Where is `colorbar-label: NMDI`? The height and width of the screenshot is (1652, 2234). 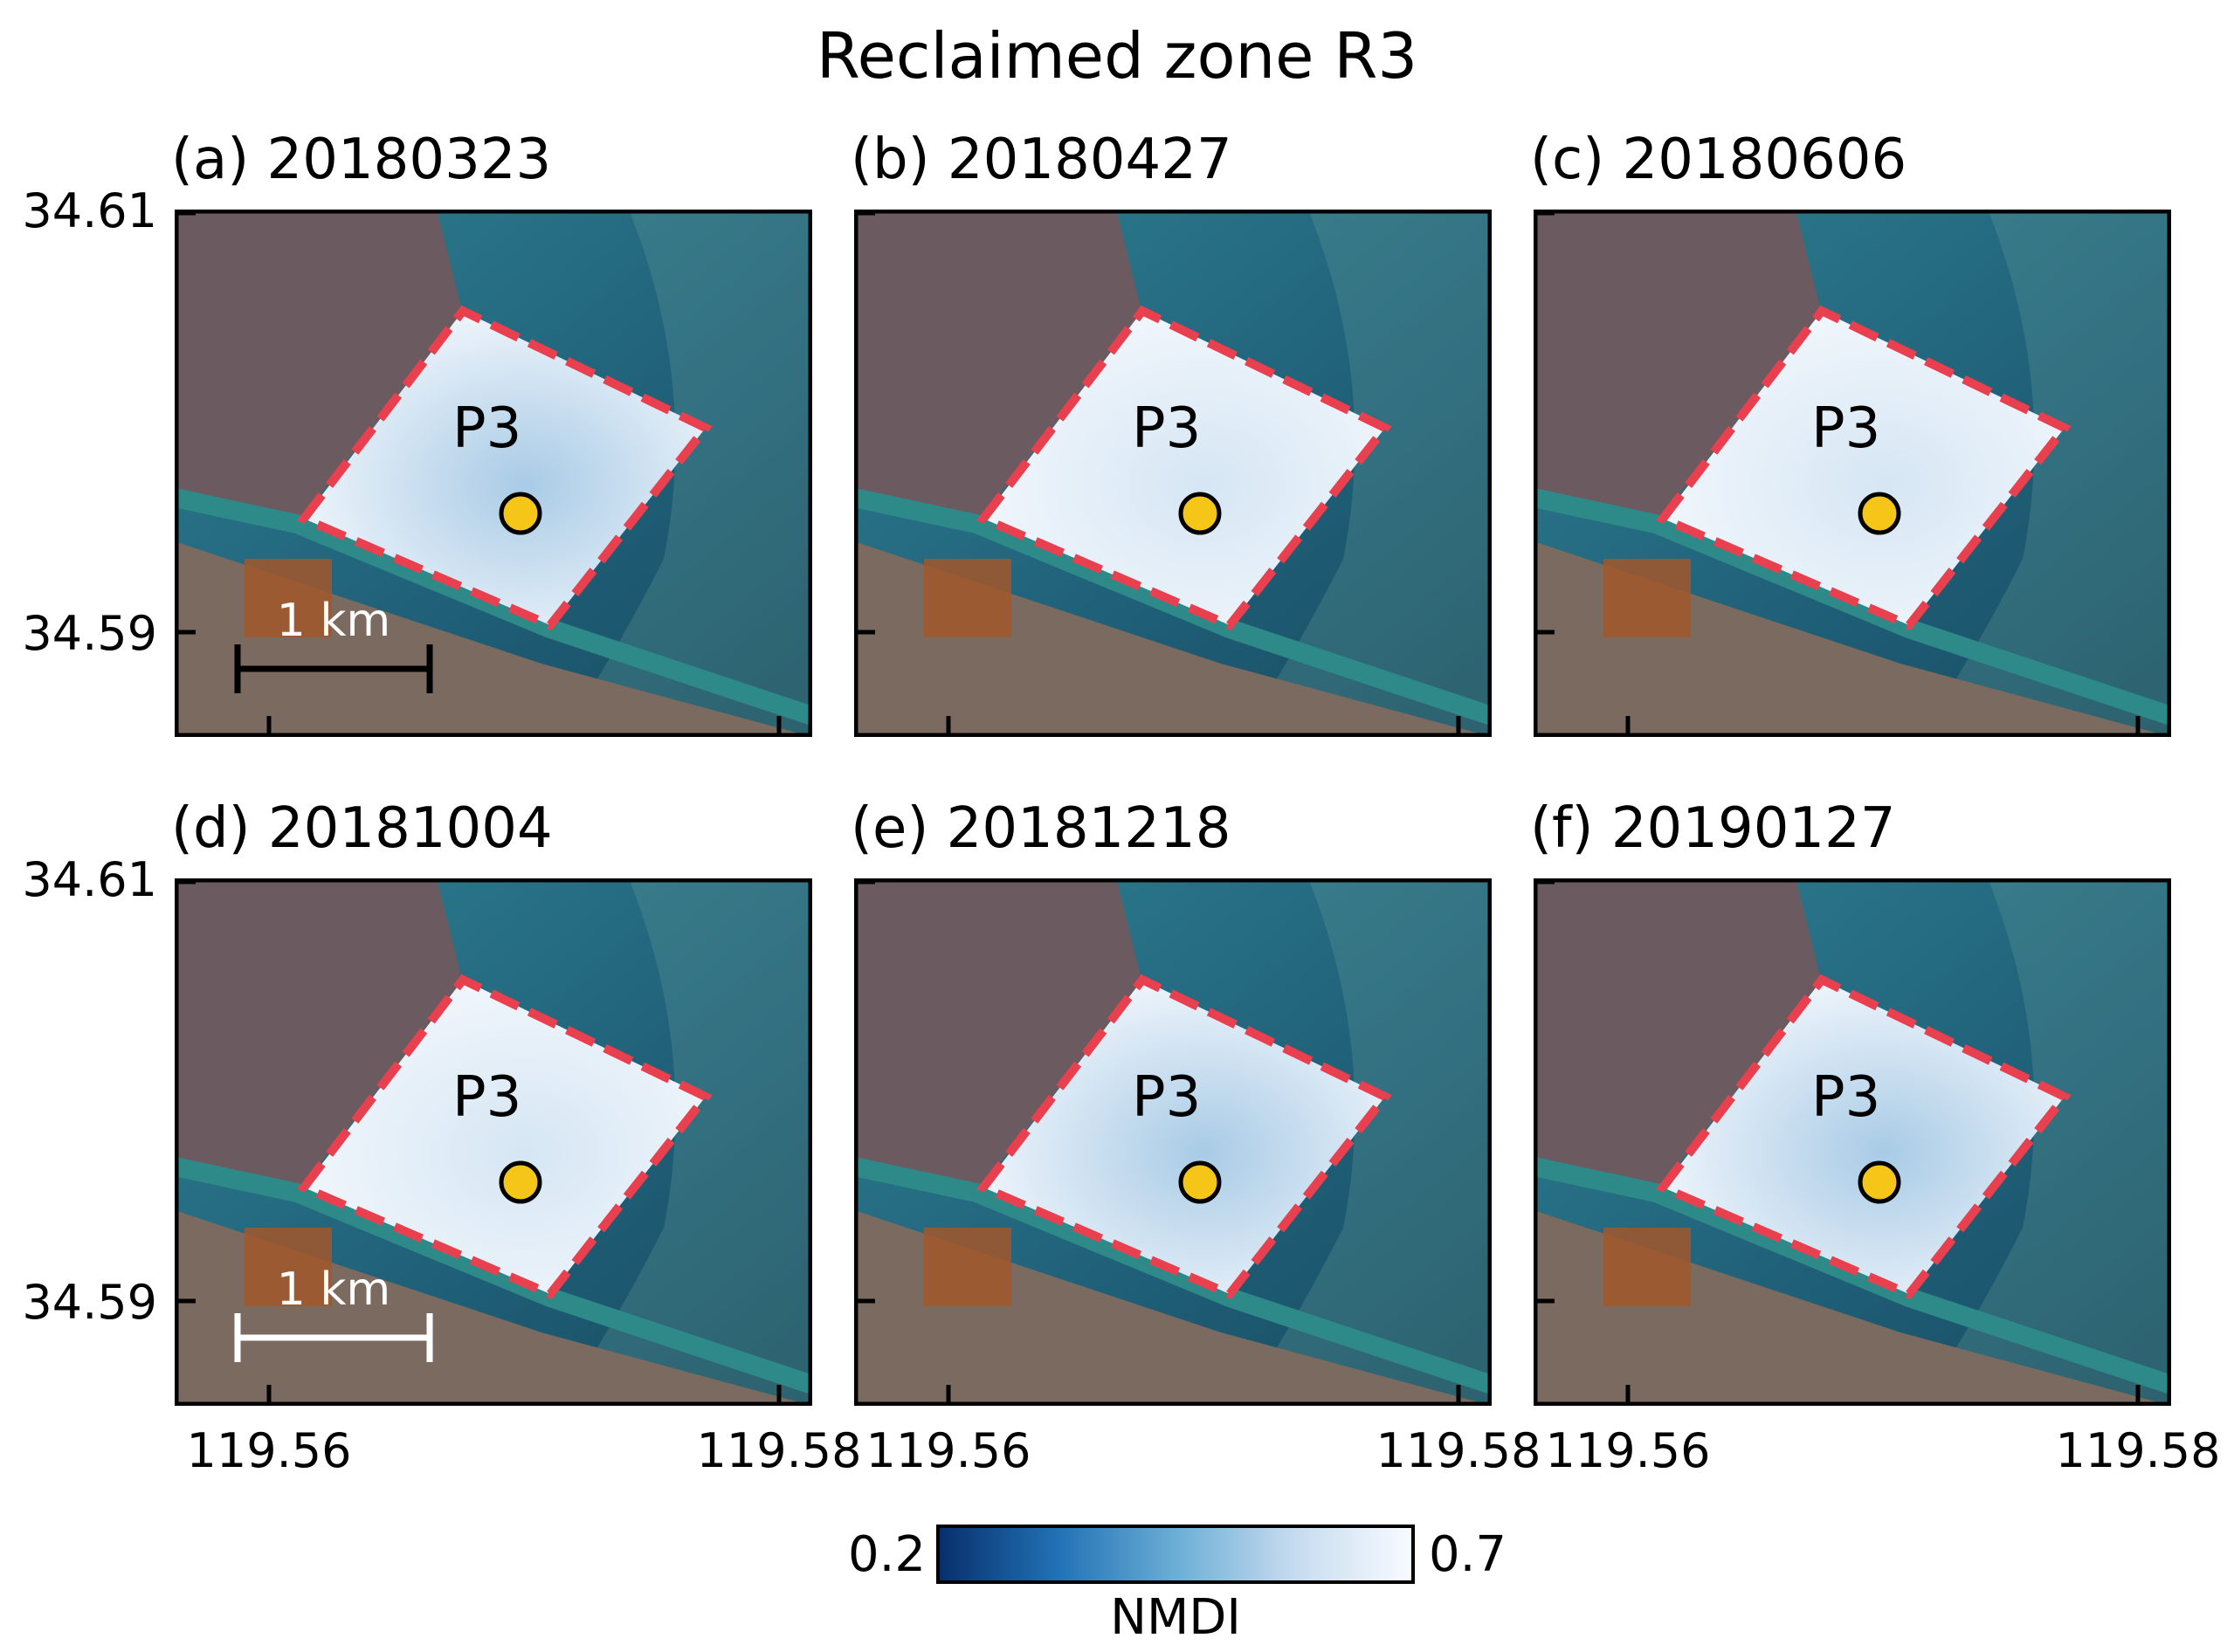
colorbar-label: NMDI is located at coordinates (1175, 1617).